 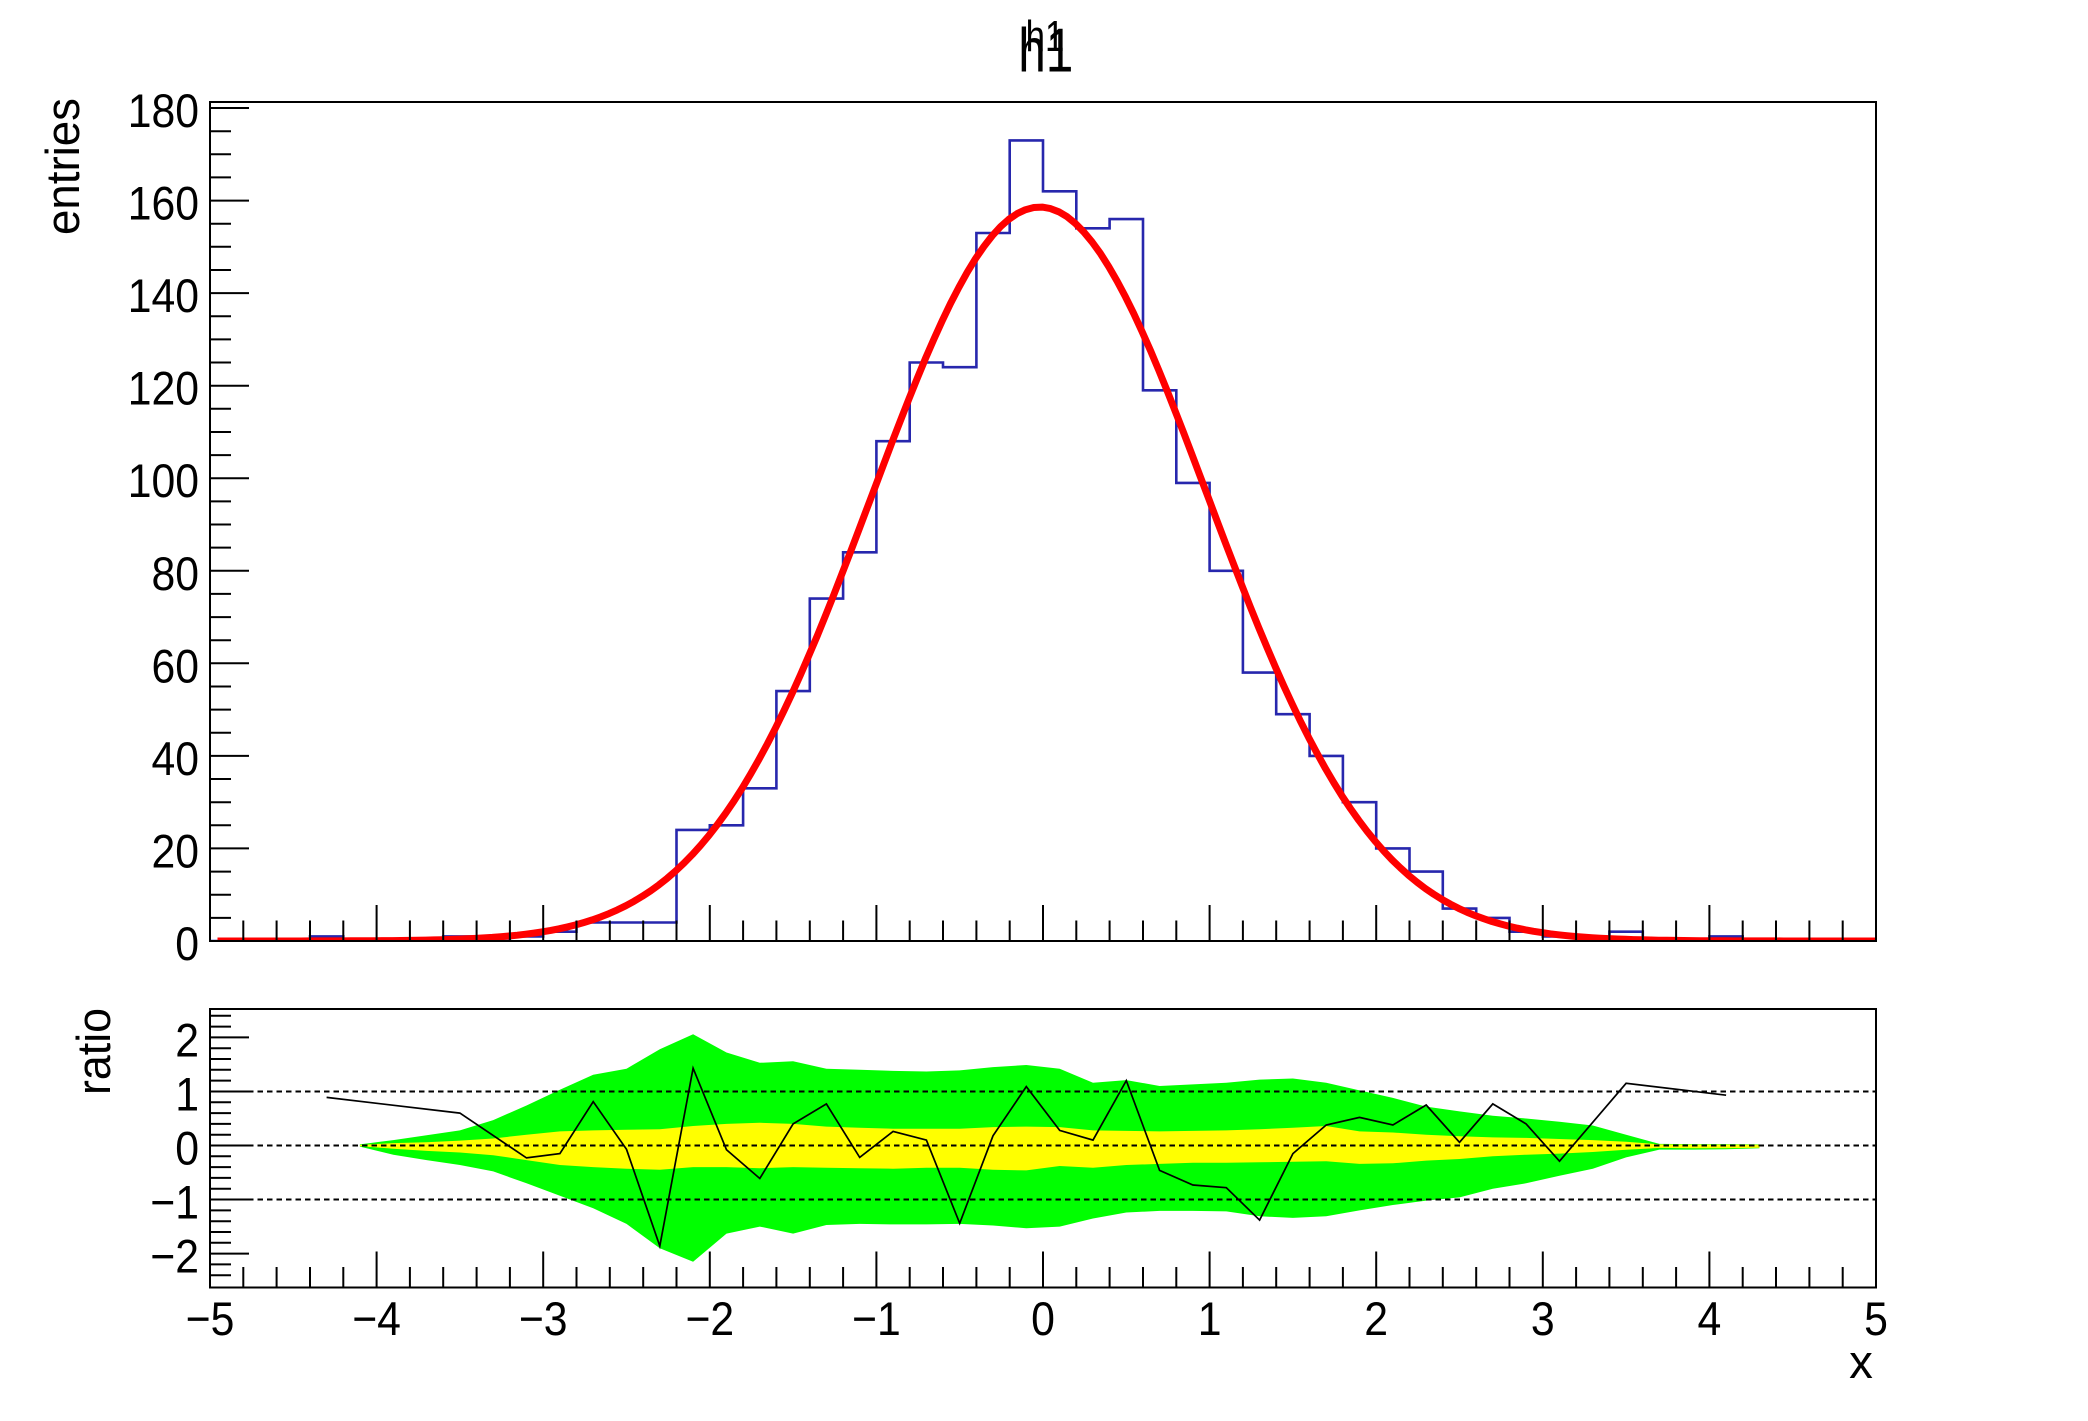 What do you see at coordinates (1861, 1362) in the screenshot?
I see `svg-text: x` at bounding box center [1861, 1362].